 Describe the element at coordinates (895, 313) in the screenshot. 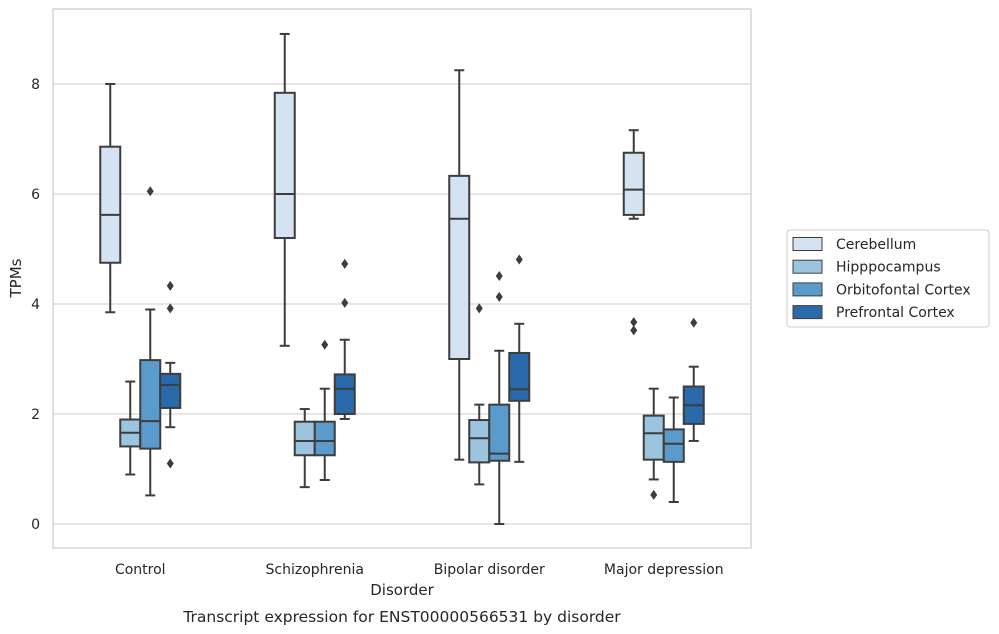

I see `legend-label-3: Prefrontal Cortex` at that location.